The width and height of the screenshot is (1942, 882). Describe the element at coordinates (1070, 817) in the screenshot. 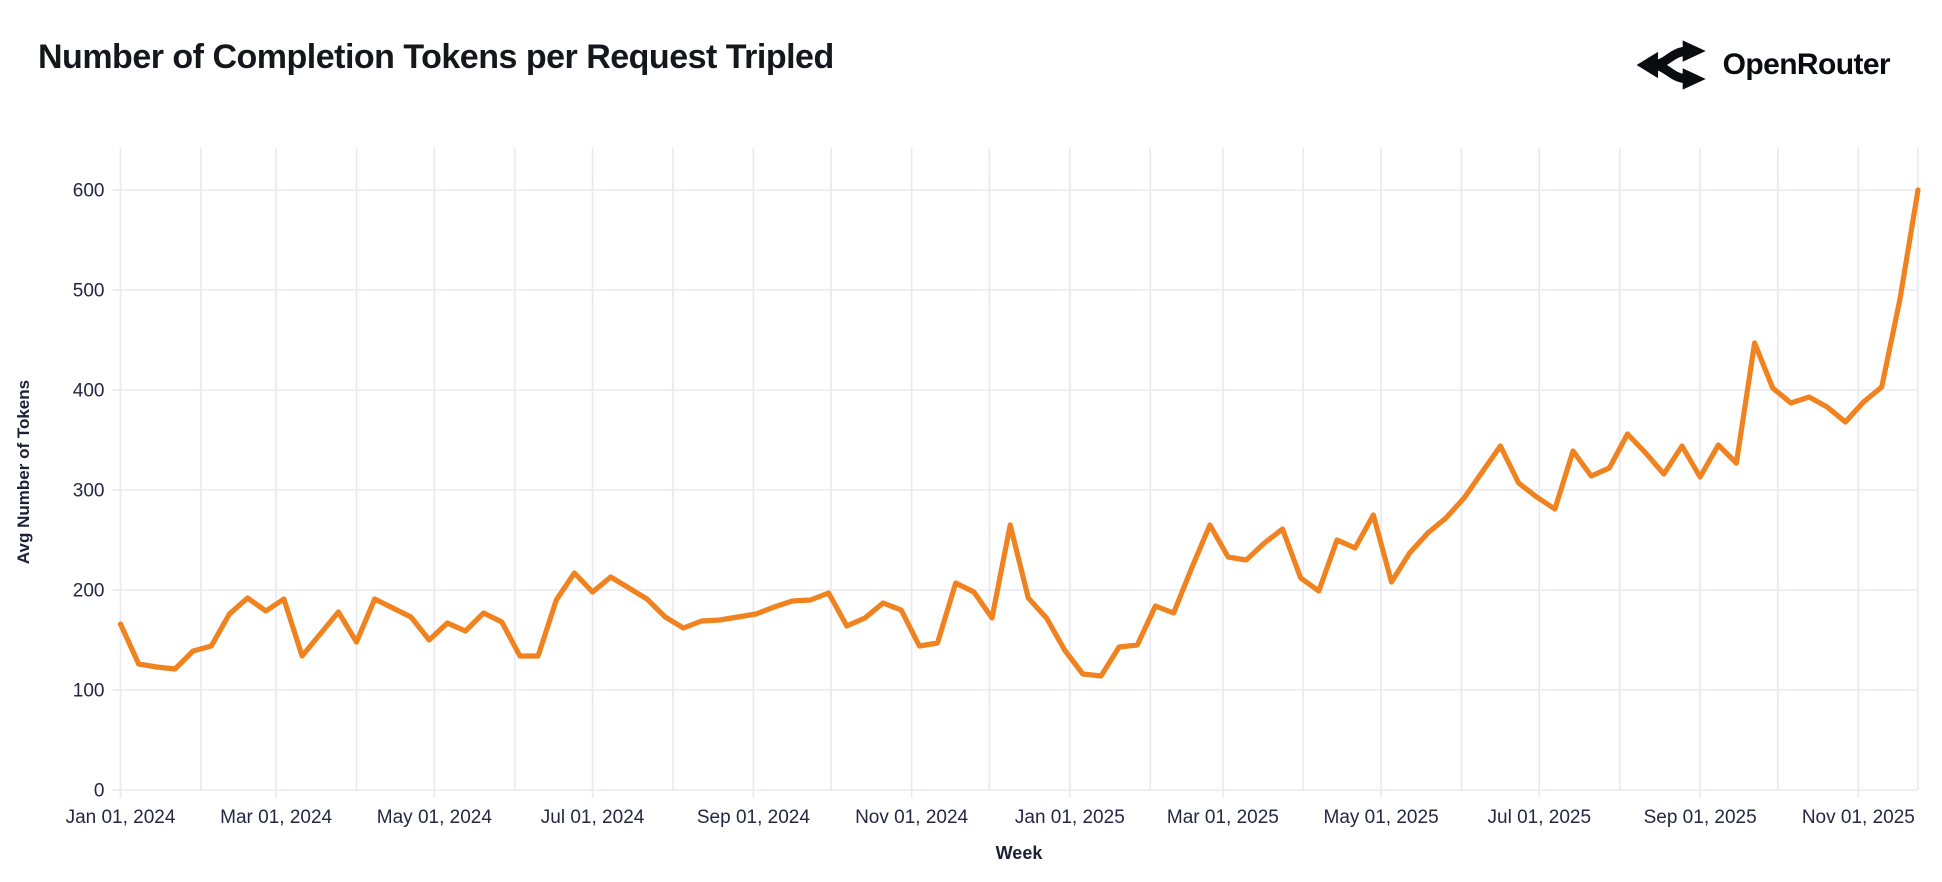

I see `x-tick-label: Jan 01, 2025` at that location.